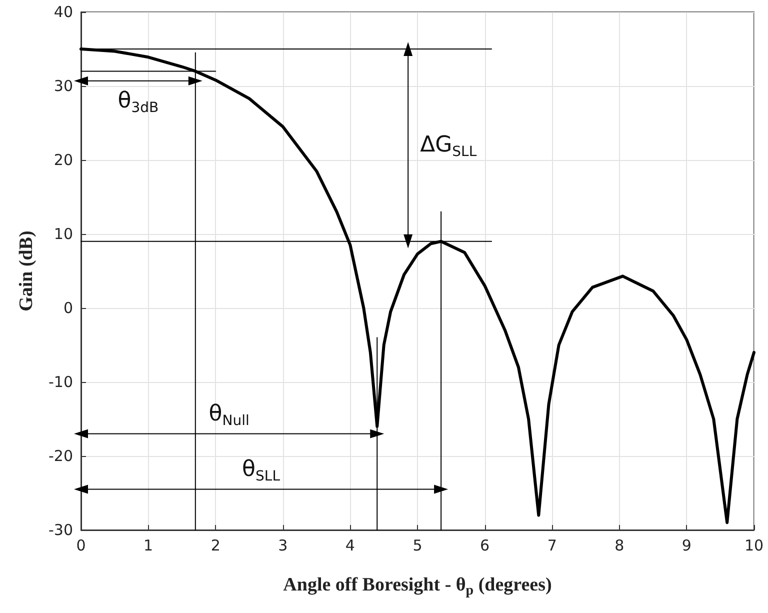 The image size is (768, 613). I want to click on x-tick-label: 3, so click(283, 545).